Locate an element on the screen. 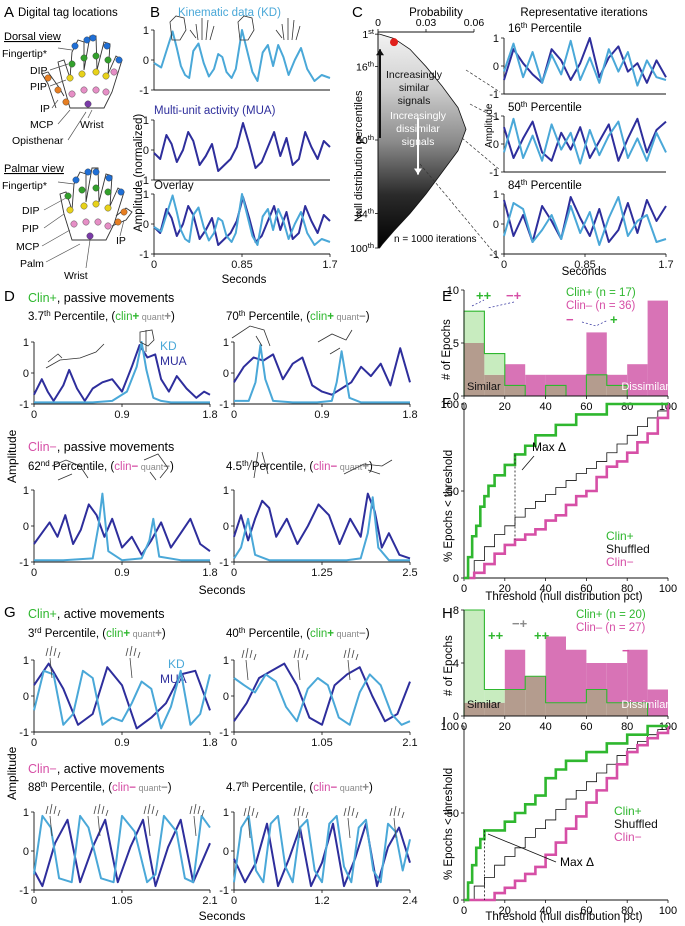 The image size is (685, 926). null-ytick-num-2: 50 is located at coordinates (362, 141).